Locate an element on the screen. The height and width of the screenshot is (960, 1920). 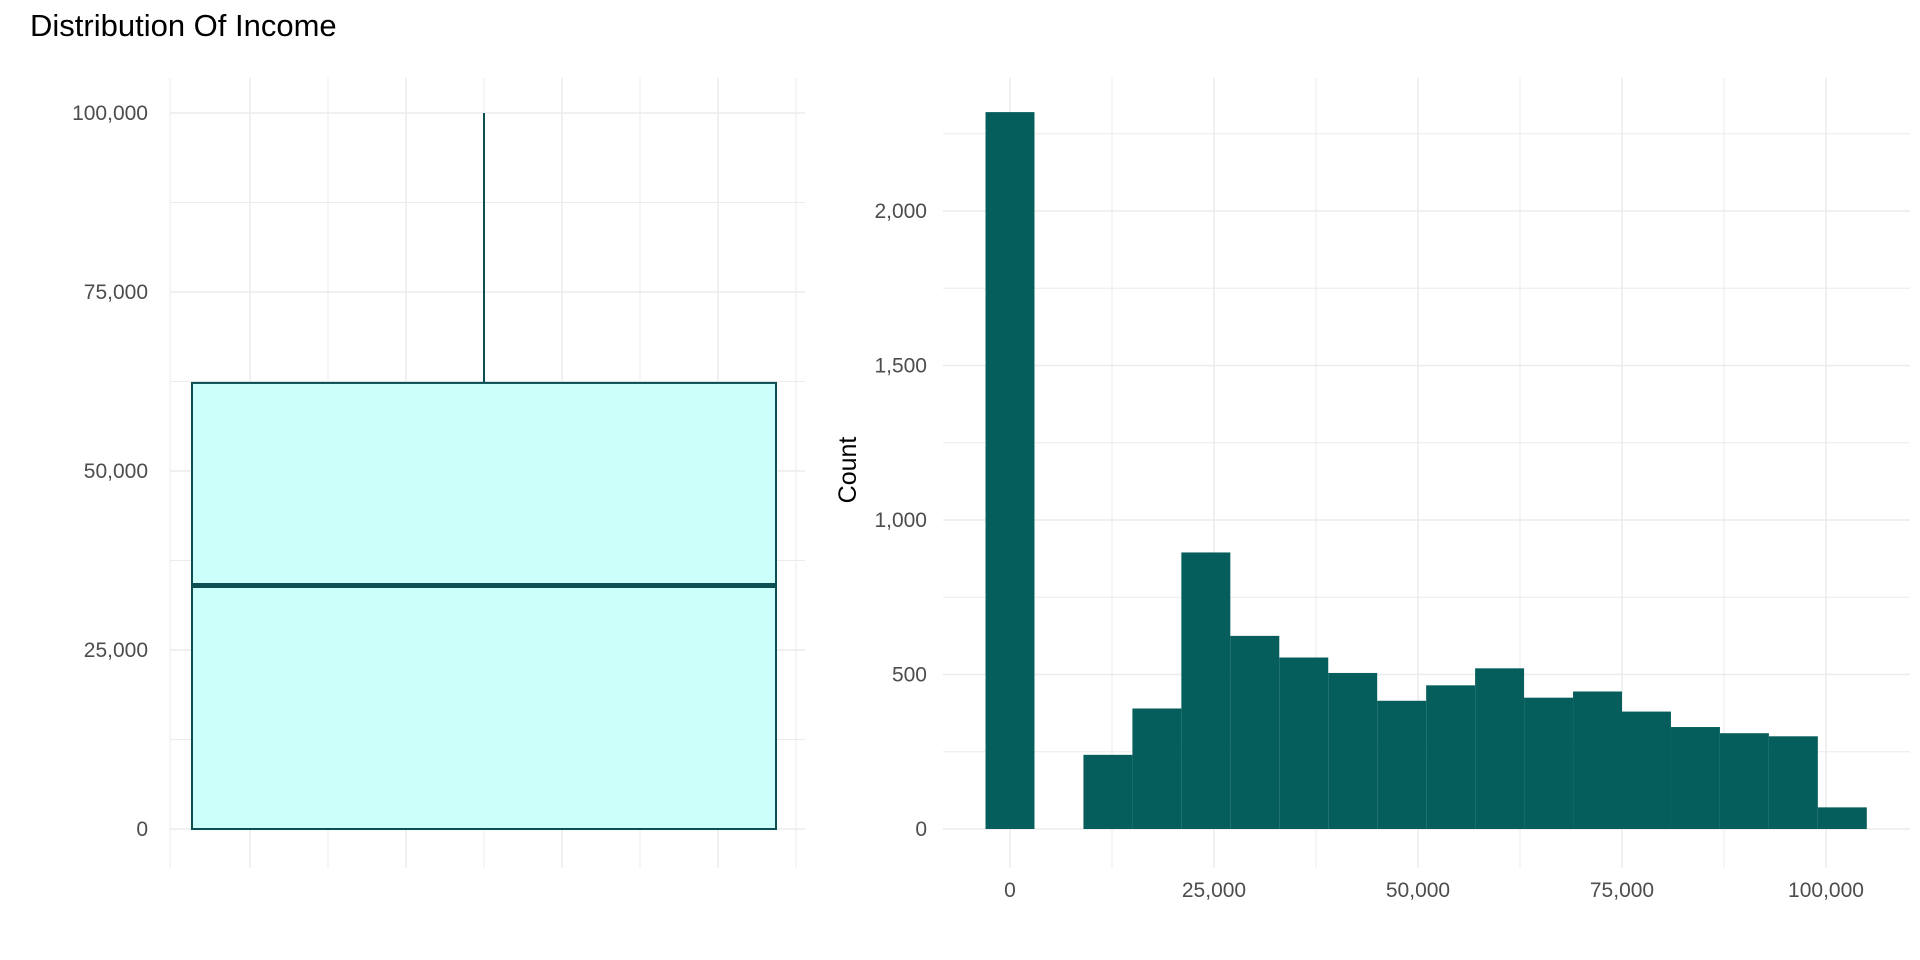
box-iqr is located at coordinates (484, 605).